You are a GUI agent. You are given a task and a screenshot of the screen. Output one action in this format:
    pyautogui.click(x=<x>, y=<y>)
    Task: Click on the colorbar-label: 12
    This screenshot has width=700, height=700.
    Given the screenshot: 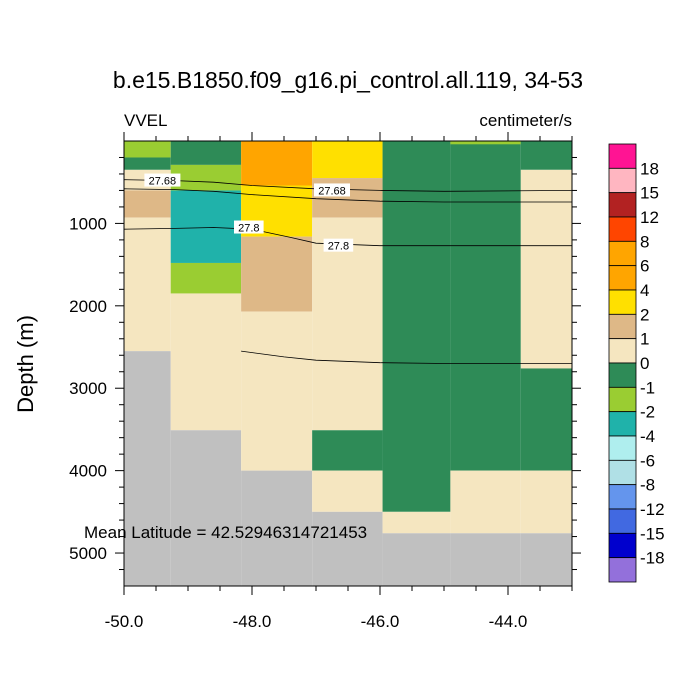 What is the action you would take?
    pyautogui.click(x=649, y=217)
    